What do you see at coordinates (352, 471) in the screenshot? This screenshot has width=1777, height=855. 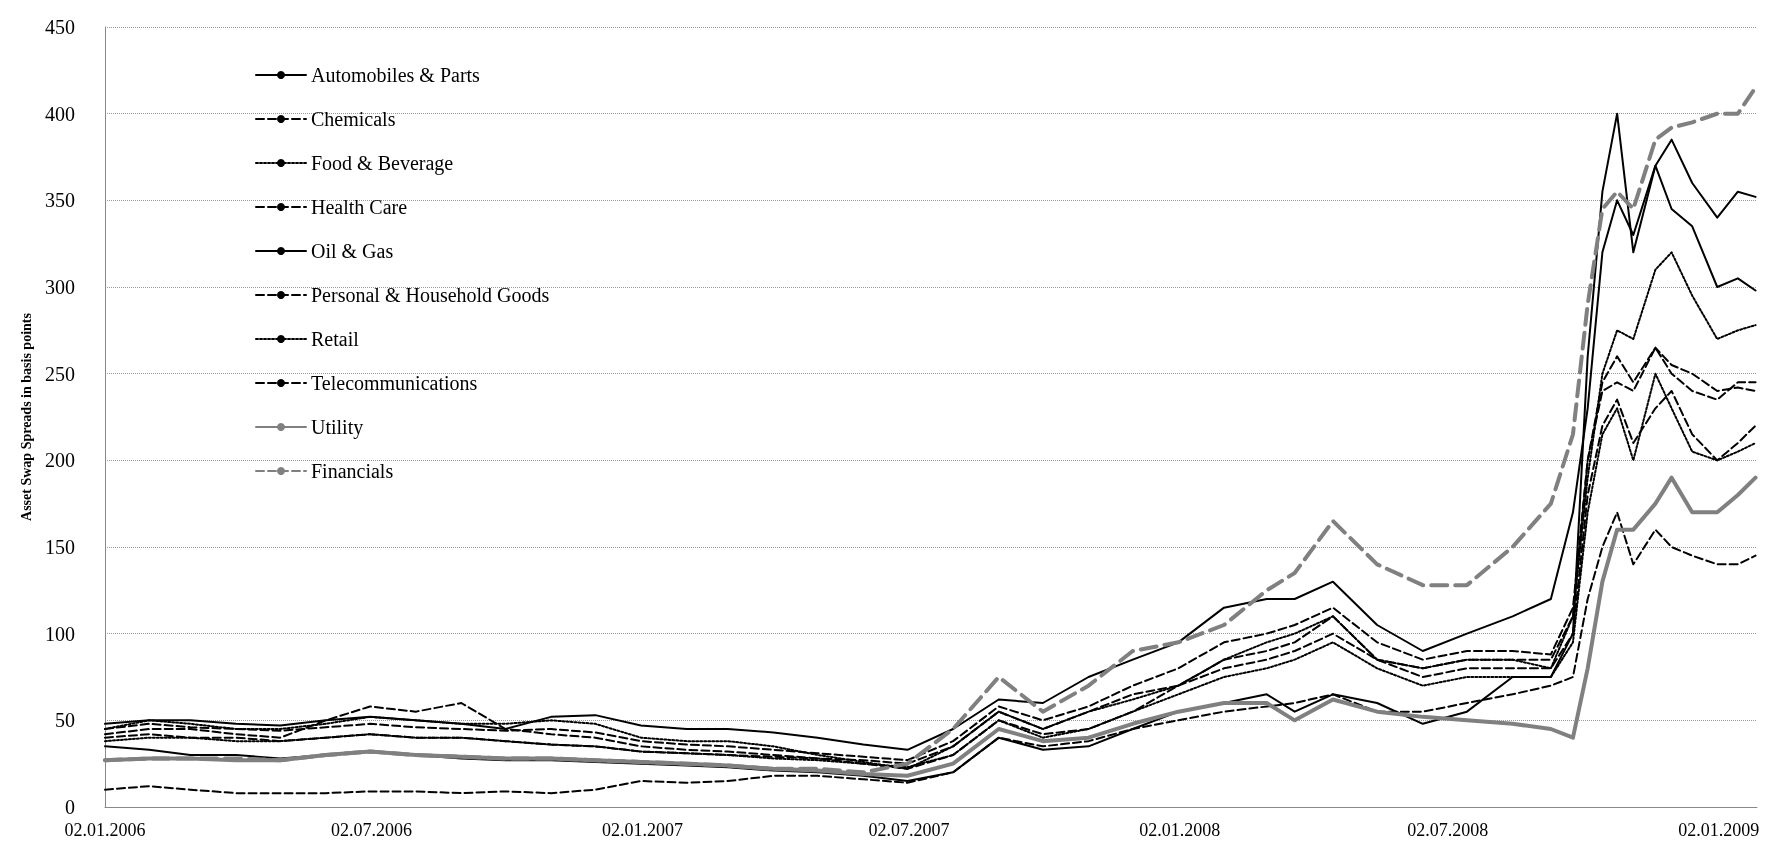 I see `legend-label: Financials` at bounding box center [352, 471].